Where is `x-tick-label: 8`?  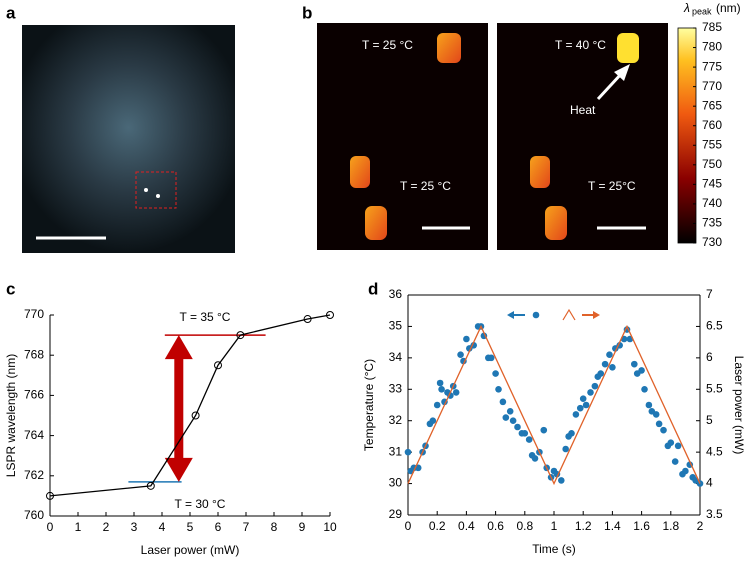
x-tick-label: 8 is located at coordinates (274, 527).